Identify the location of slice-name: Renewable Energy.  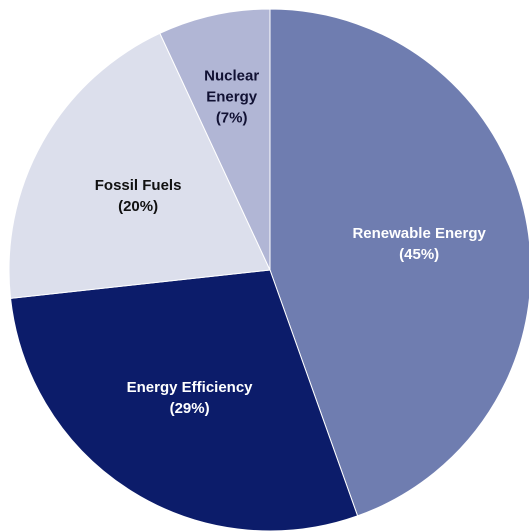
(419, 234).